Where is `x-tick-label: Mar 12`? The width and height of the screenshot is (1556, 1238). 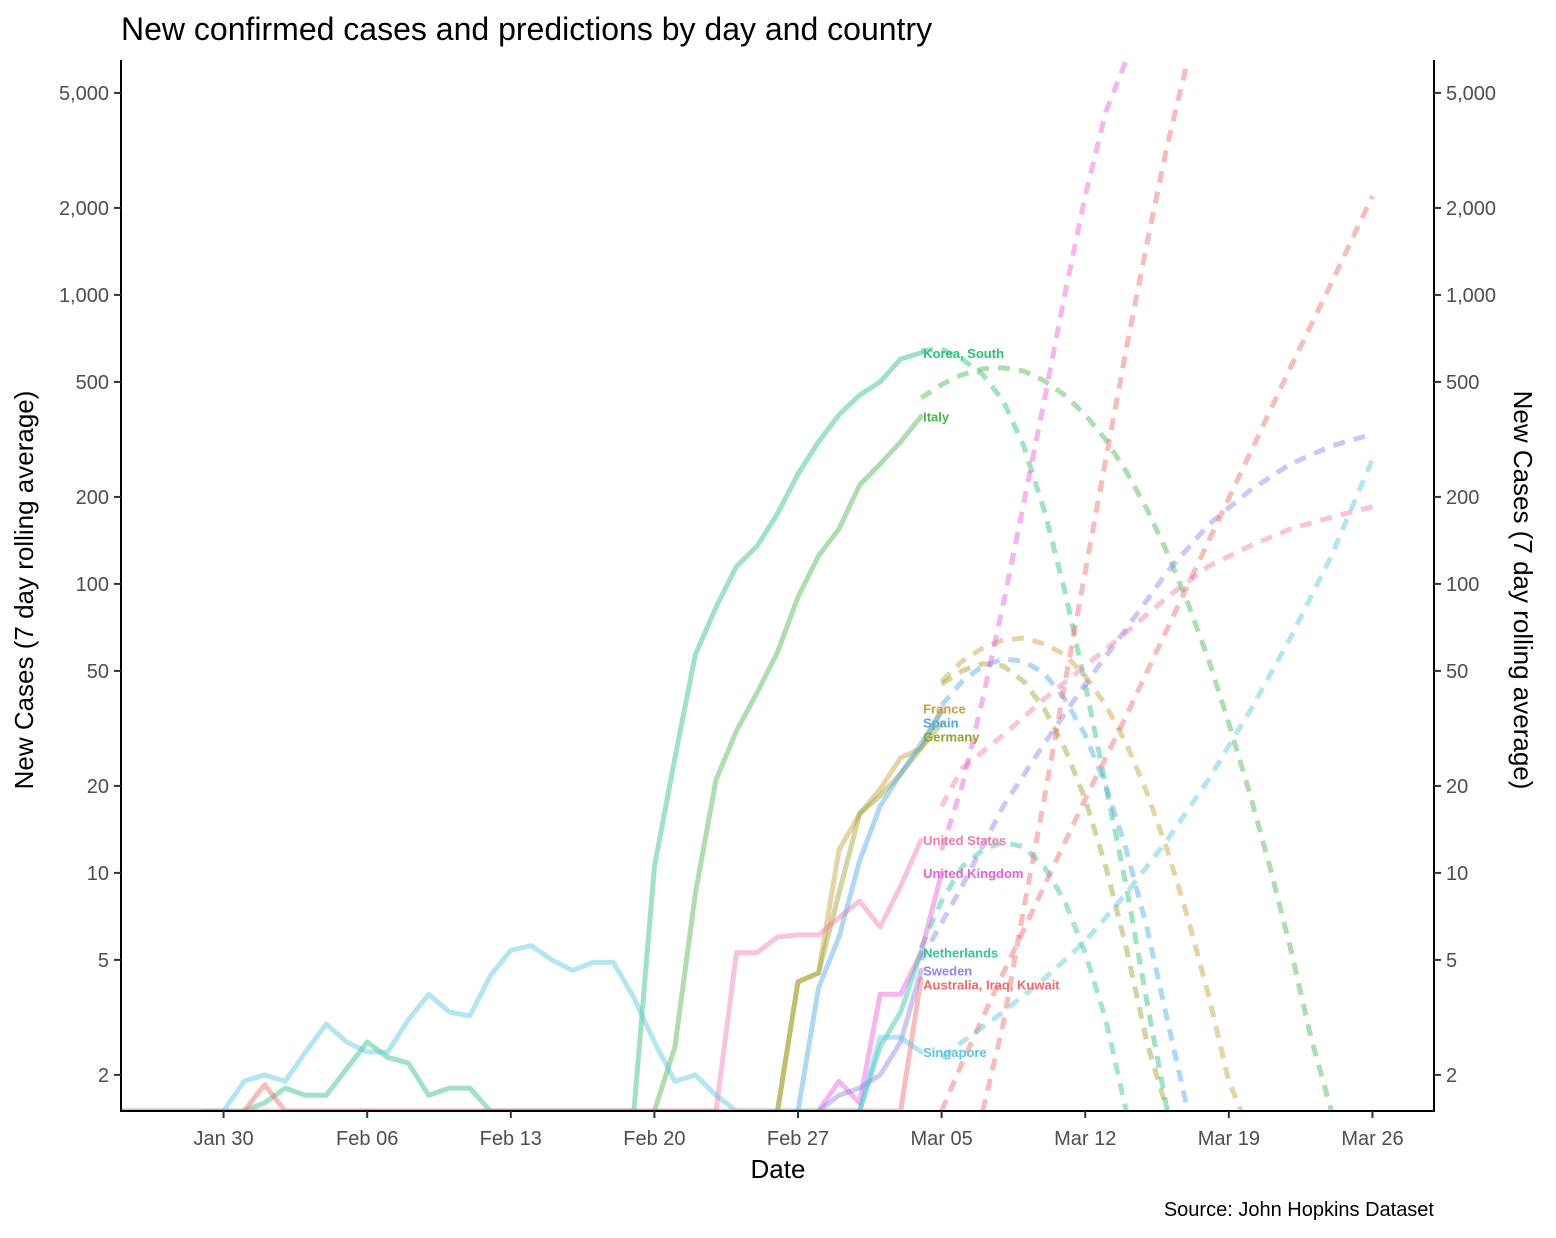
x-tick-label: Mar 12 is located at coordinates (1085, 1139).